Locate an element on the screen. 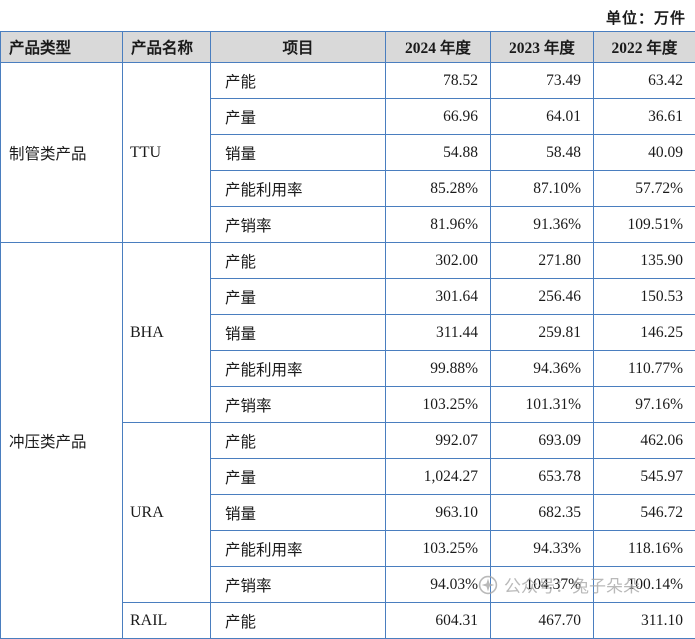  column-header: 产品类型 is located at coordinates (62, 47).